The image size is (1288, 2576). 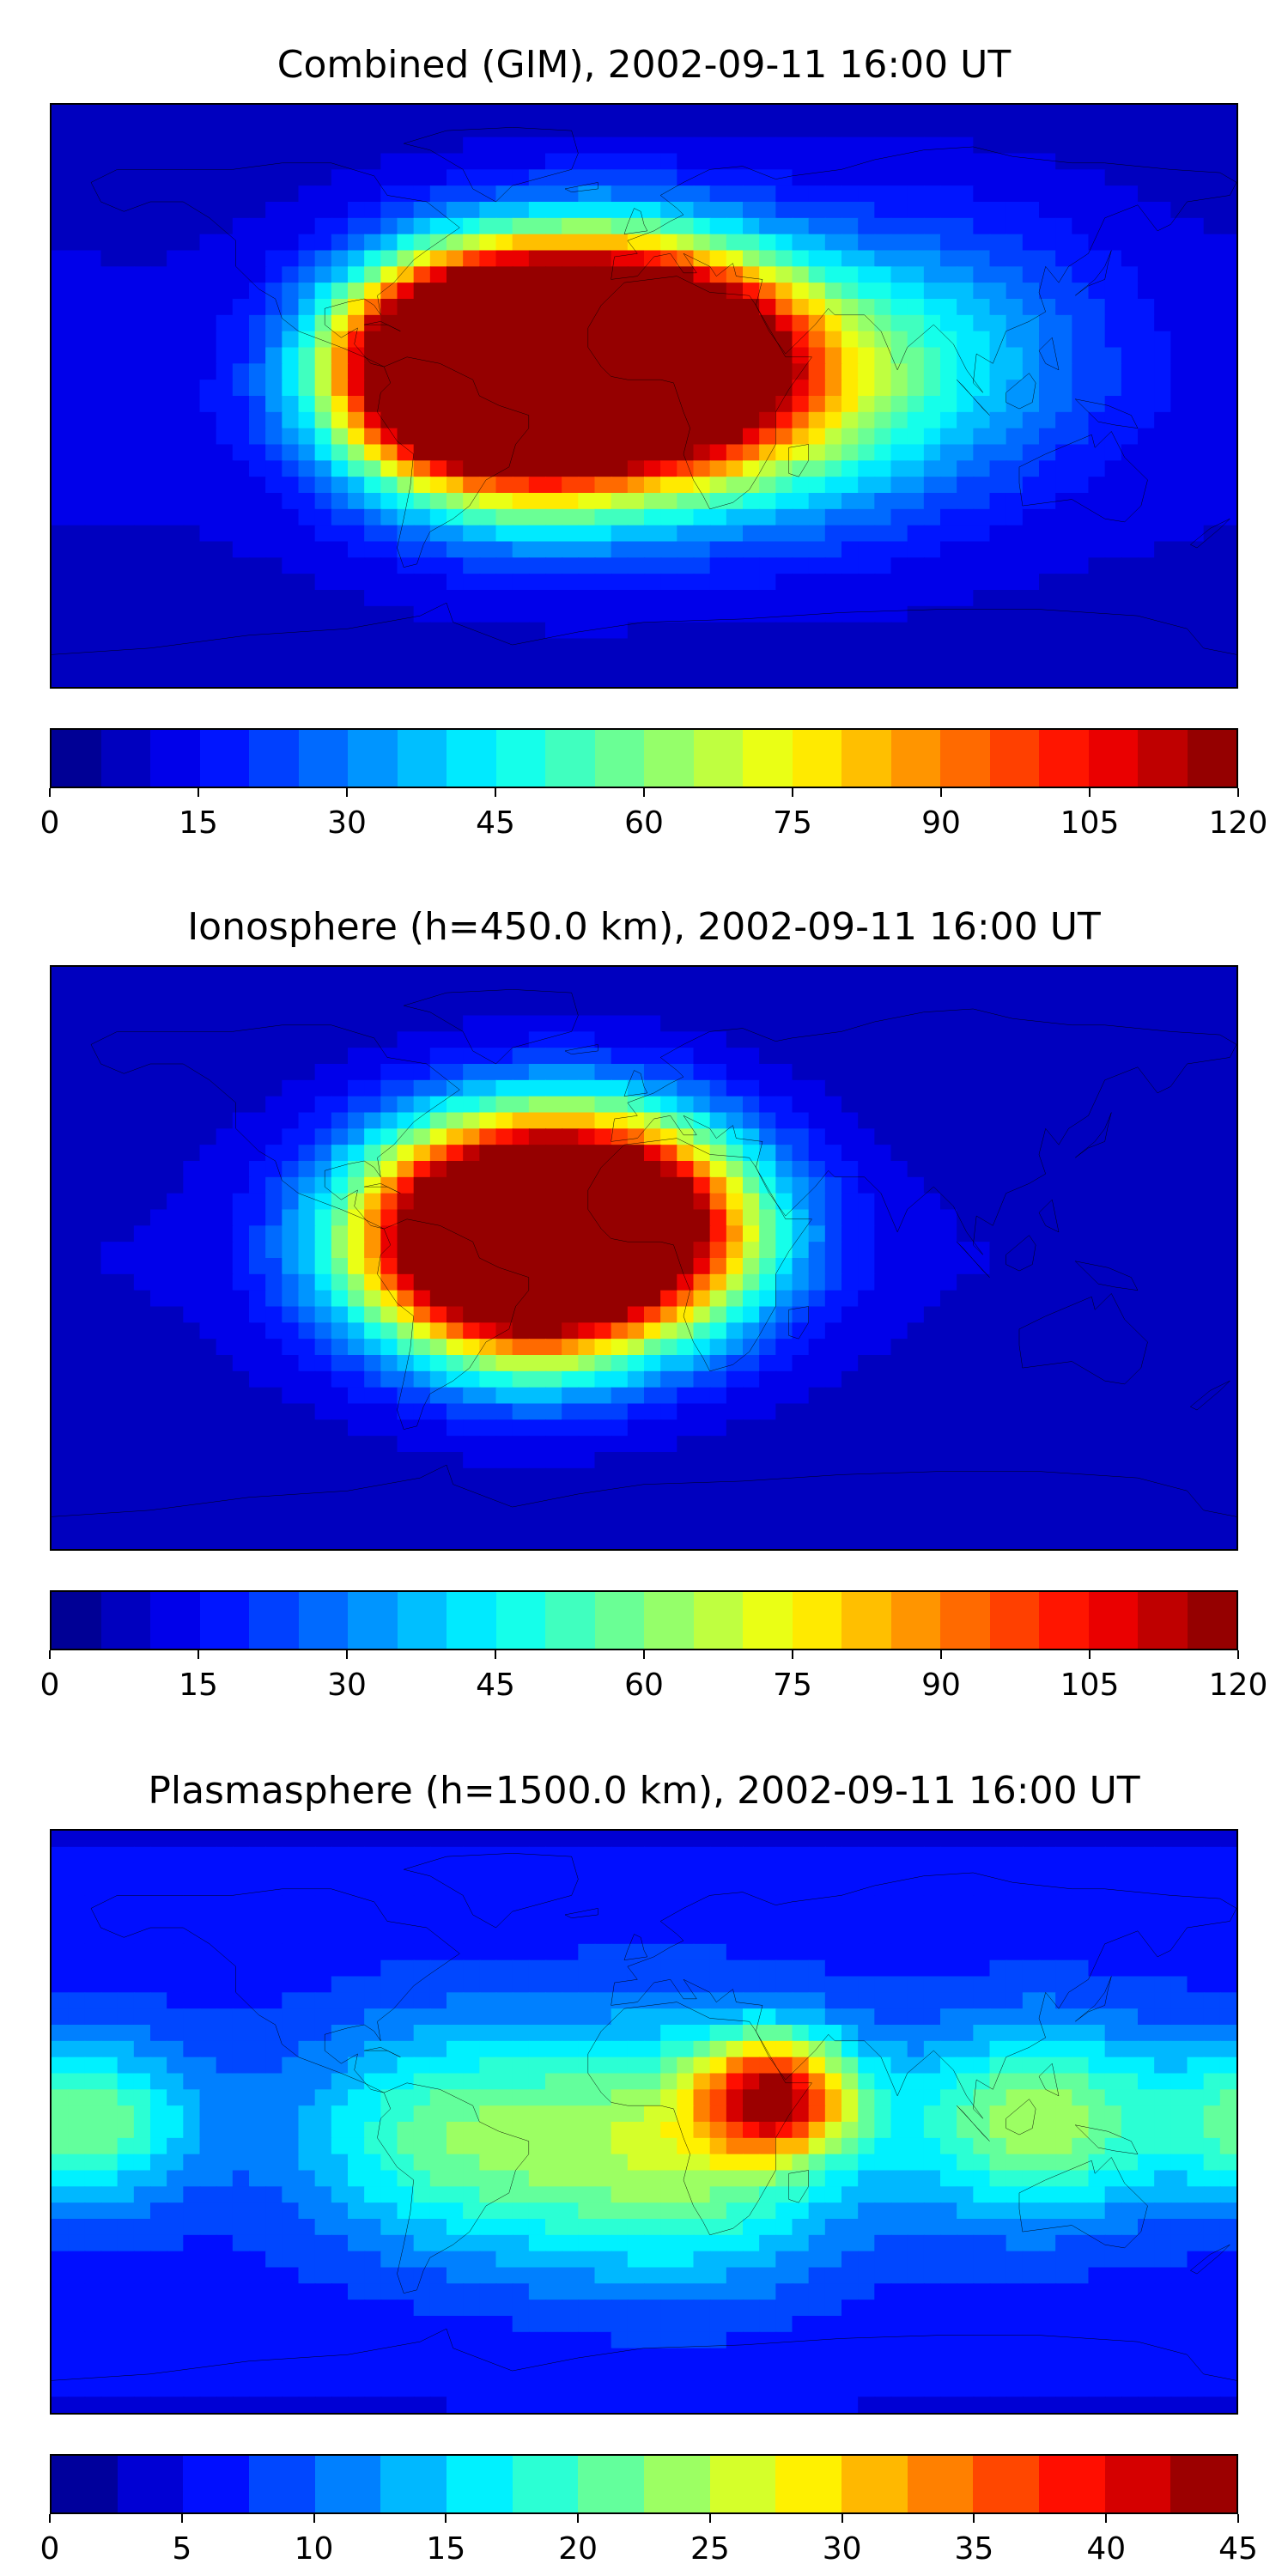 What do you see at coordinates (314, 2549) in the screenshot?
I see `colorbar-tick-label: 10` at bounding box center [314, 2549].